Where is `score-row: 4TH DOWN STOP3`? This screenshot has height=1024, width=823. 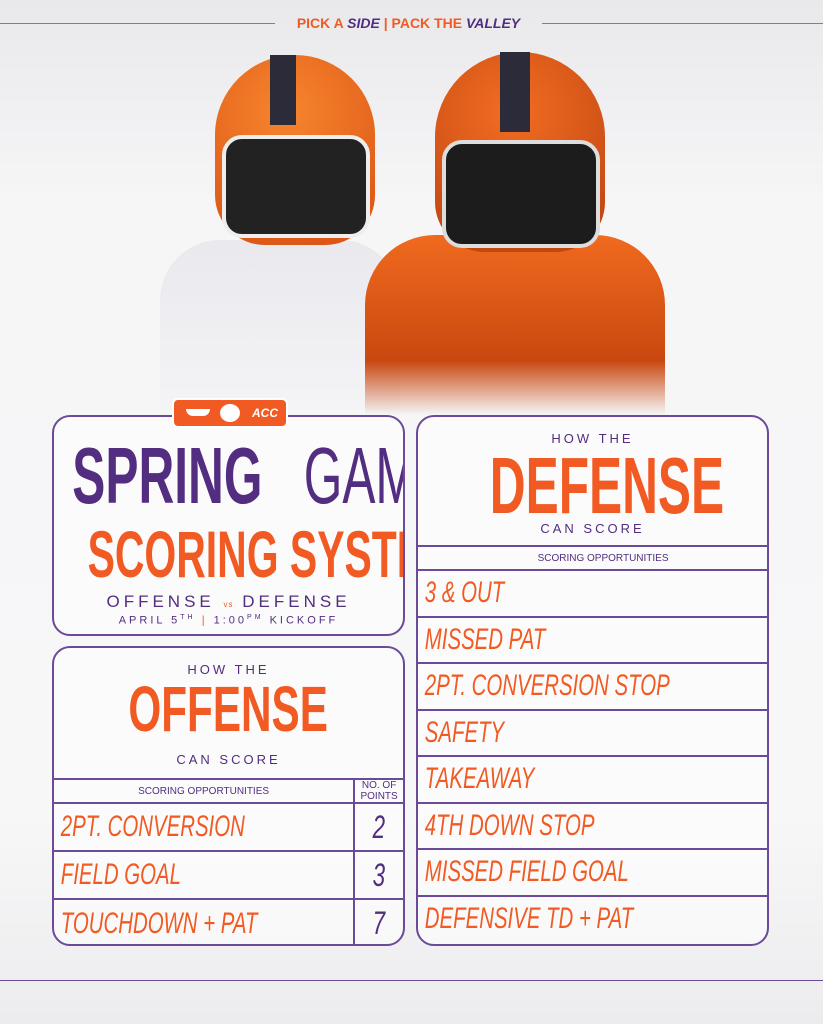
score-row: 4TH DOWN STOP3 is located at coordinates (592, 825).